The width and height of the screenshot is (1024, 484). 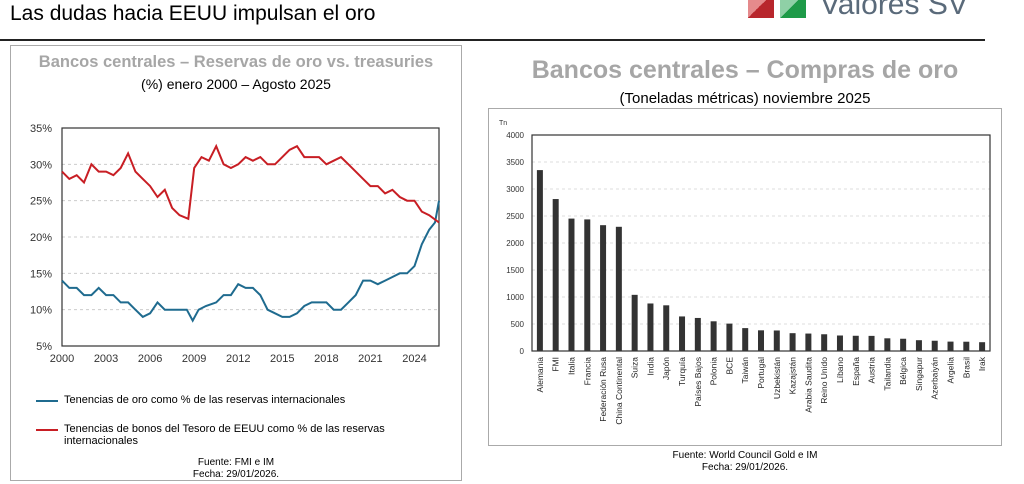 I want to click on gold-line, so click(x=250, y=261).